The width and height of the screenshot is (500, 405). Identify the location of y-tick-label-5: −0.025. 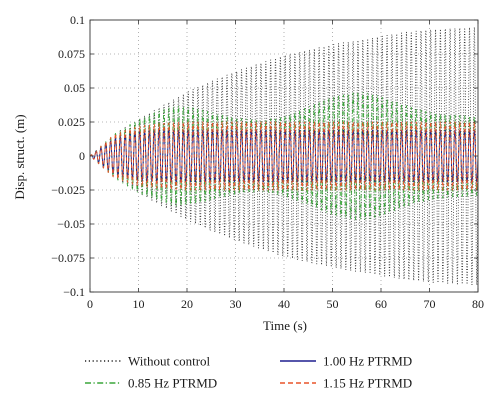
(68, 190).